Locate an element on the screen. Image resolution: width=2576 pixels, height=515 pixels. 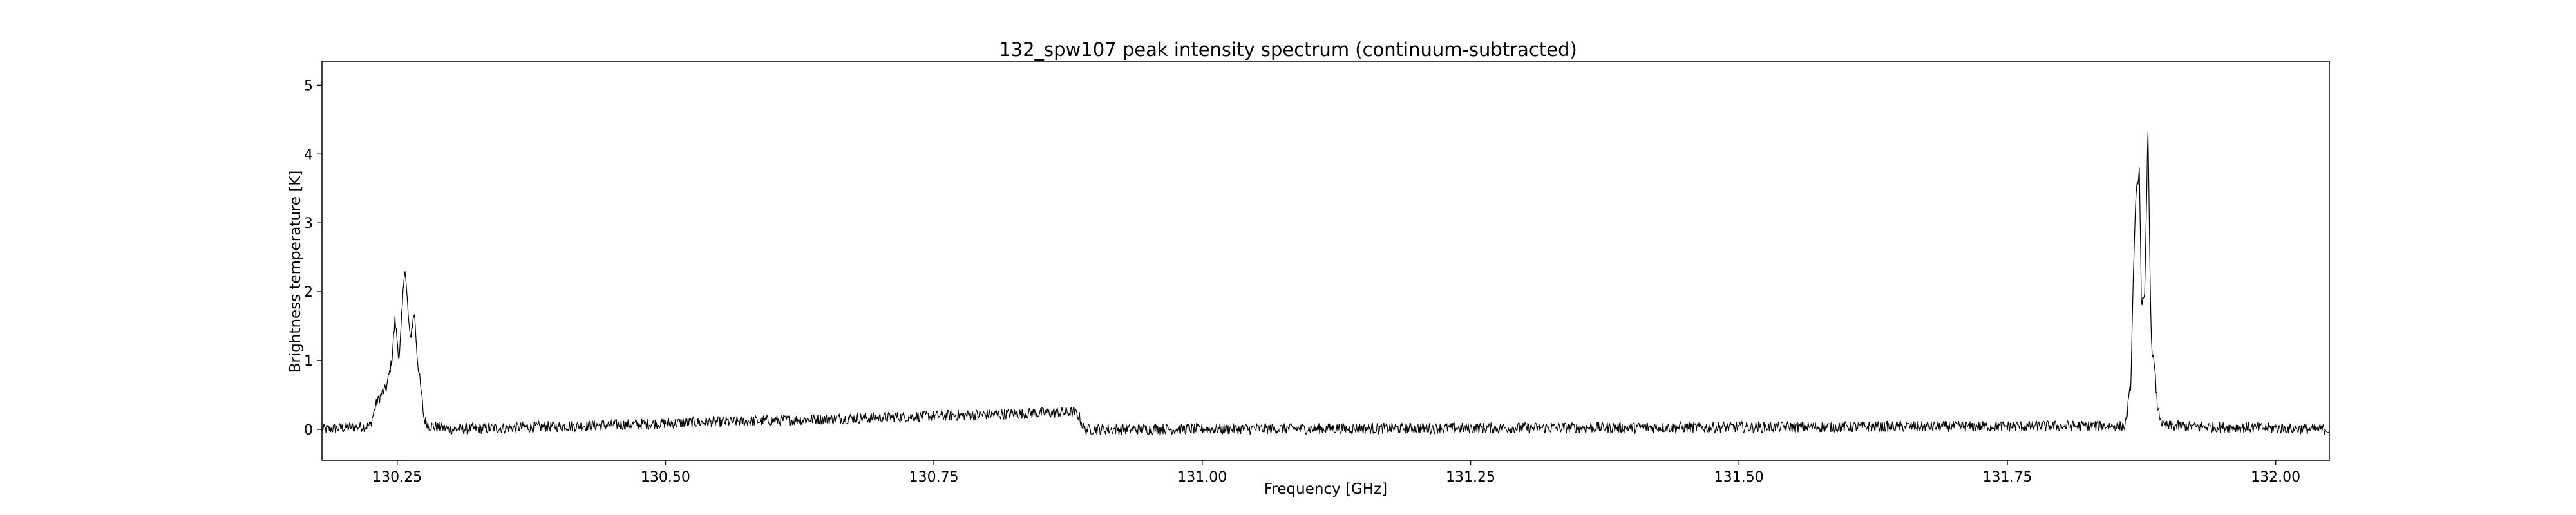
y-tick-label: 0 is located at coordinates (309, 430).